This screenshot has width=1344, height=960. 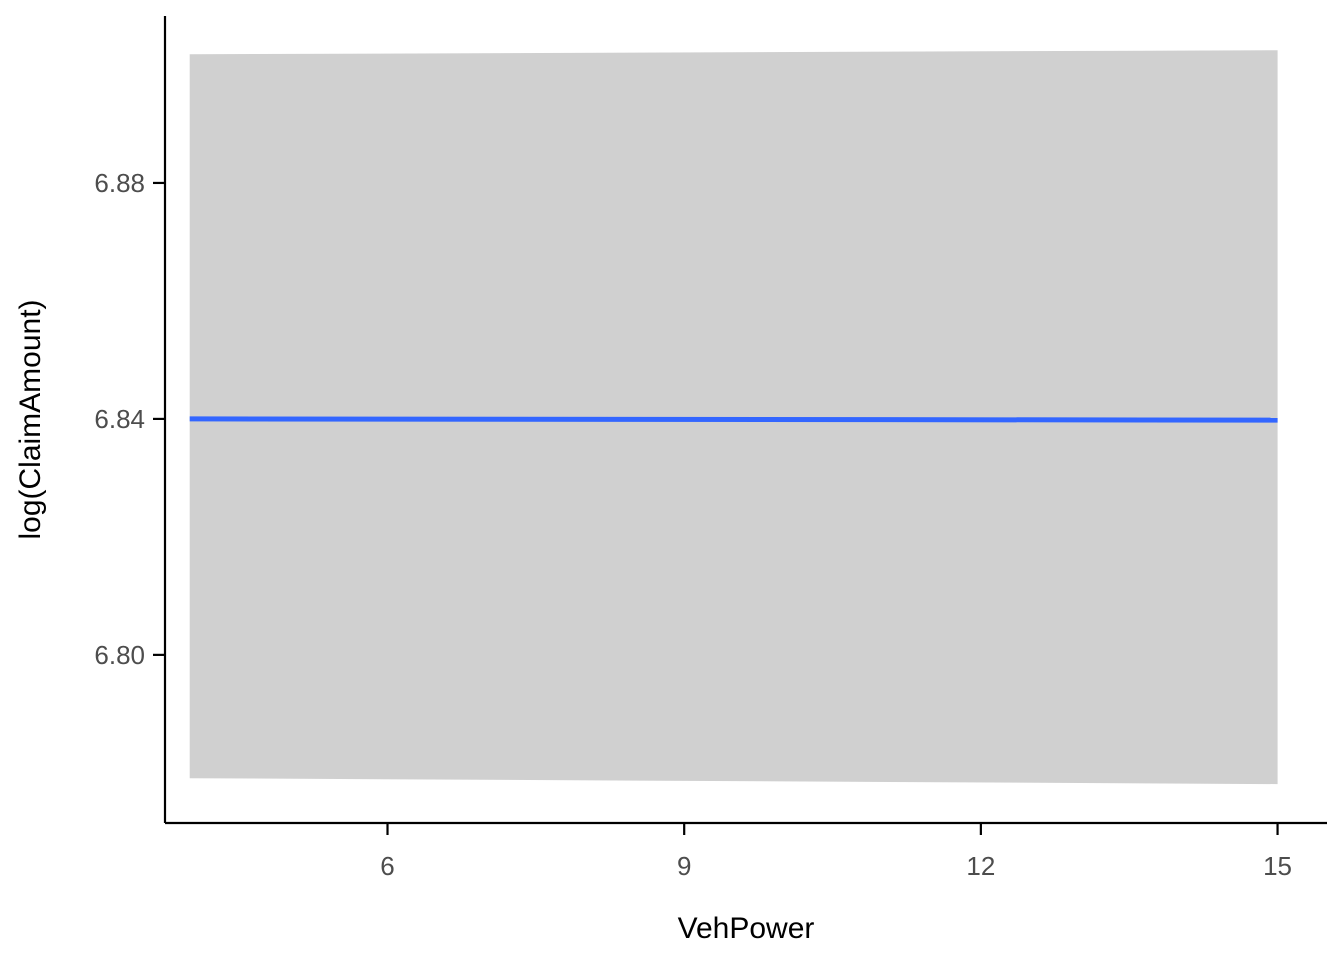 I want to click on x-tick-label: 15, so click(x=1277, y=866).